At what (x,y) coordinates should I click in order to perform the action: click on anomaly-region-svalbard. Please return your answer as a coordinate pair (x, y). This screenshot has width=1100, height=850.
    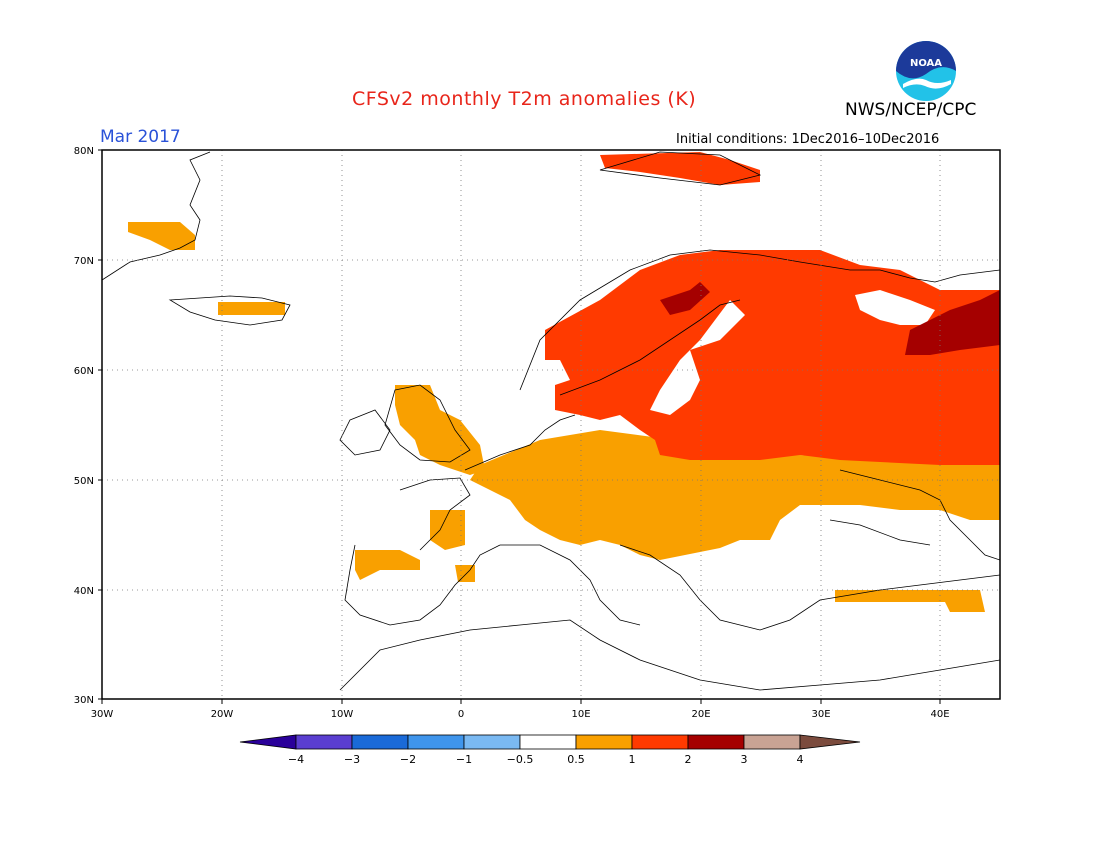
    Looking at the image, I should click on (680, 168).